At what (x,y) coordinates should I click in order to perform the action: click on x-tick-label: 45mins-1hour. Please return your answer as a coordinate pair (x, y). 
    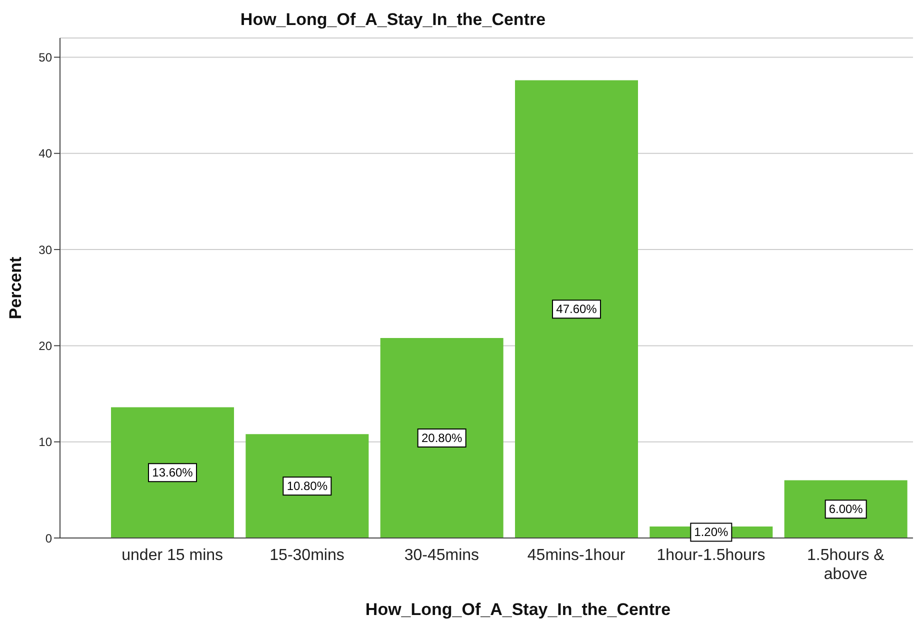
    Looking at the image, I should click on (576, 555).